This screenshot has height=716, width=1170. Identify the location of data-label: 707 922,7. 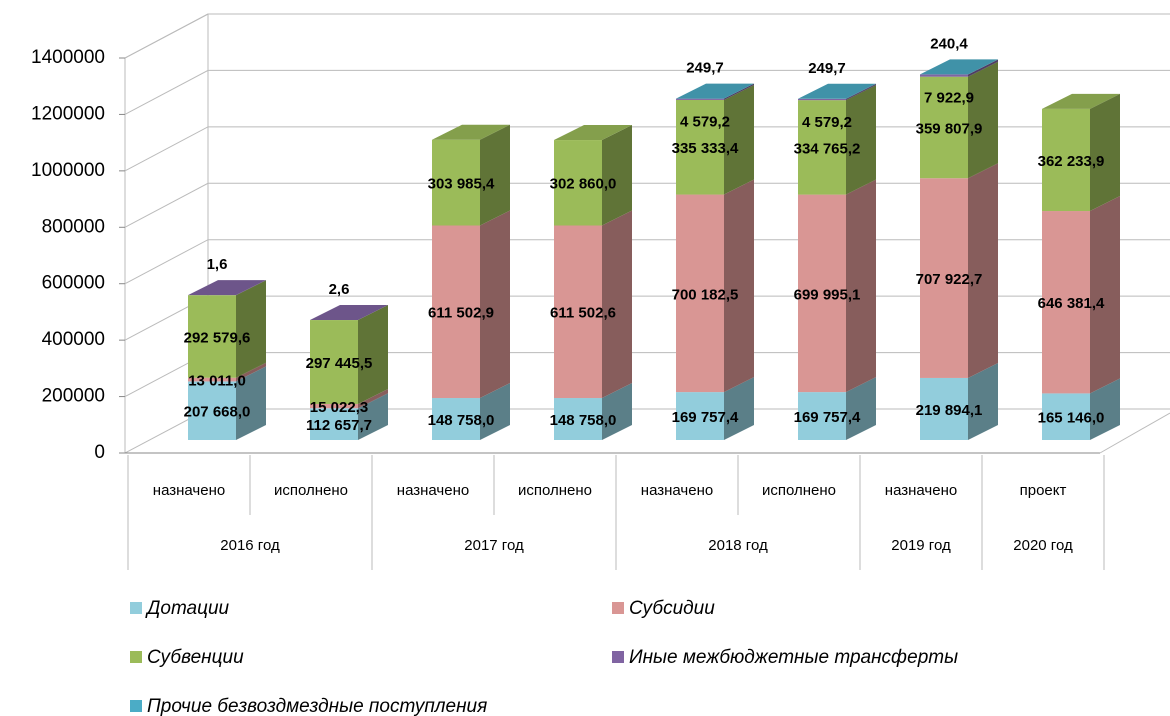
(949, 279).